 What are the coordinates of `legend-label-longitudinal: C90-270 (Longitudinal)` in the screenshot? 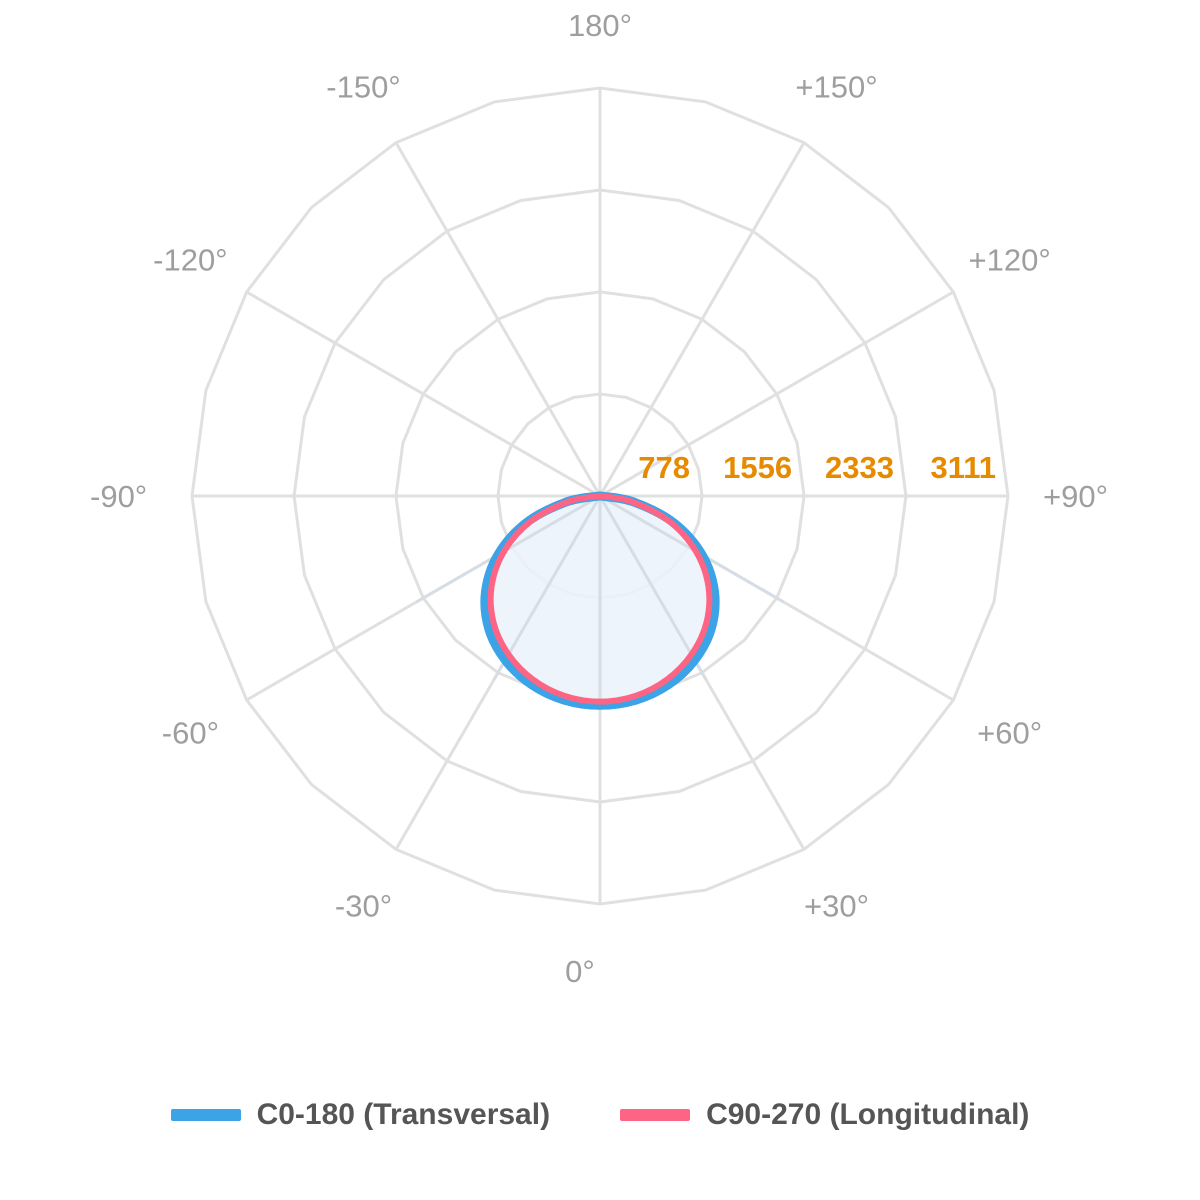 It's located at (868, 1114).